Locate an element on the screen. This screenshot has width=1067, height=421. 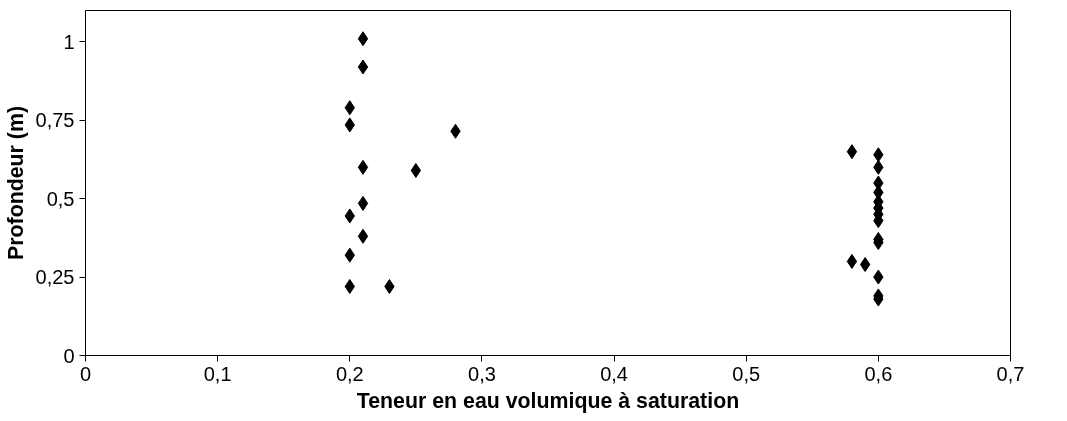
x-axis-title: Teneur en eau volumique à saturation is located at coordinates (548, 400).